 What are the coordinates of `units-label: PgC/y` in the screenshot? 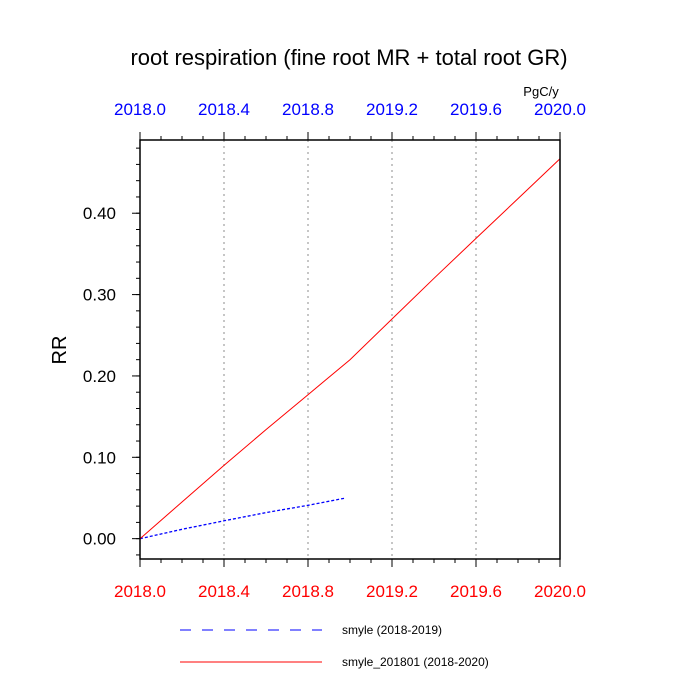 It's located at (541, 91).